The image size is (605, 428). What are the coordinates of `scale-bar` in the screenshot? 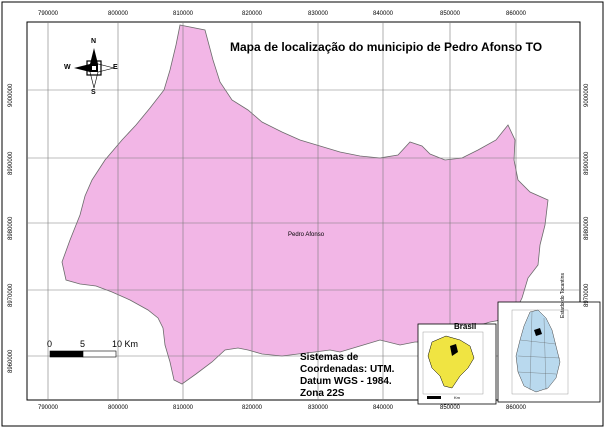 It's located at (83, 354).